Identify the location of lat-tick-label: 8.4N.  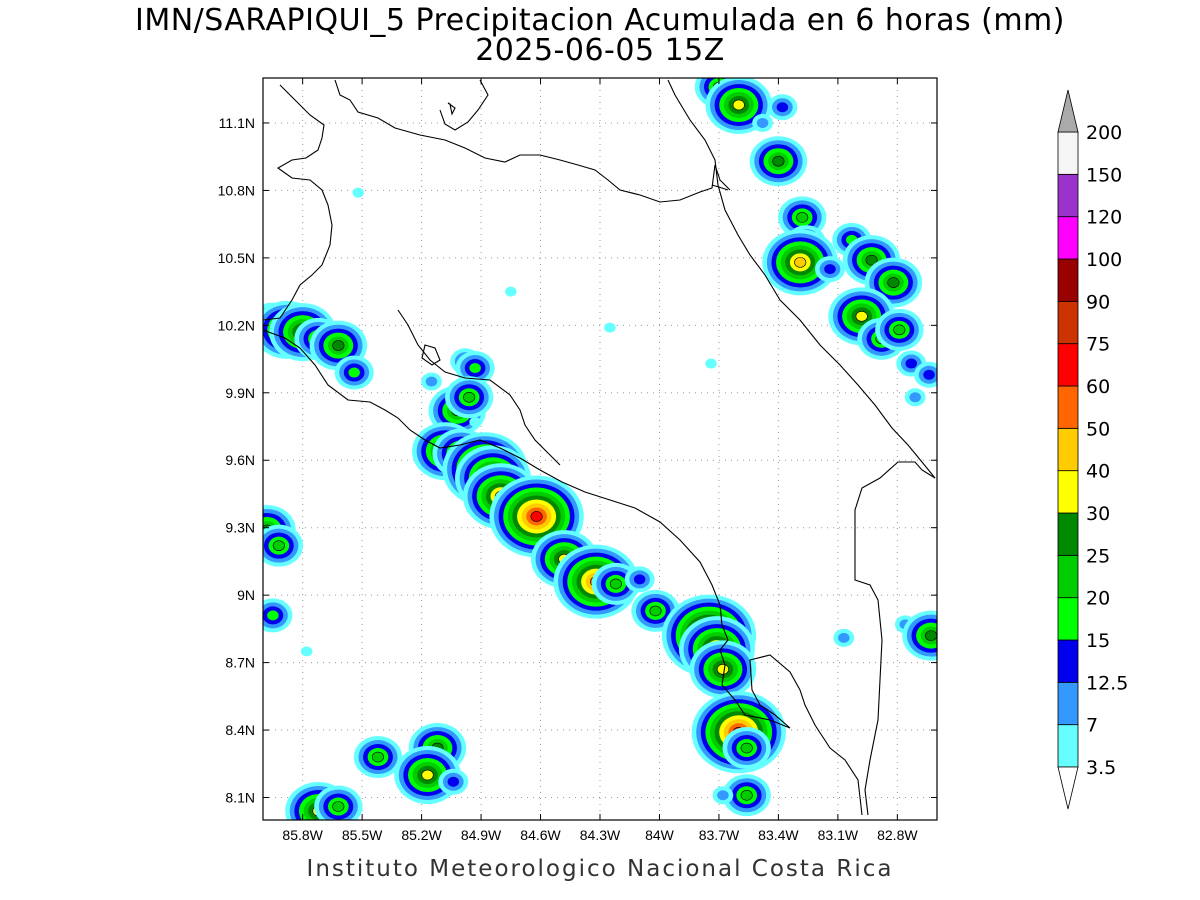
(240, 730).